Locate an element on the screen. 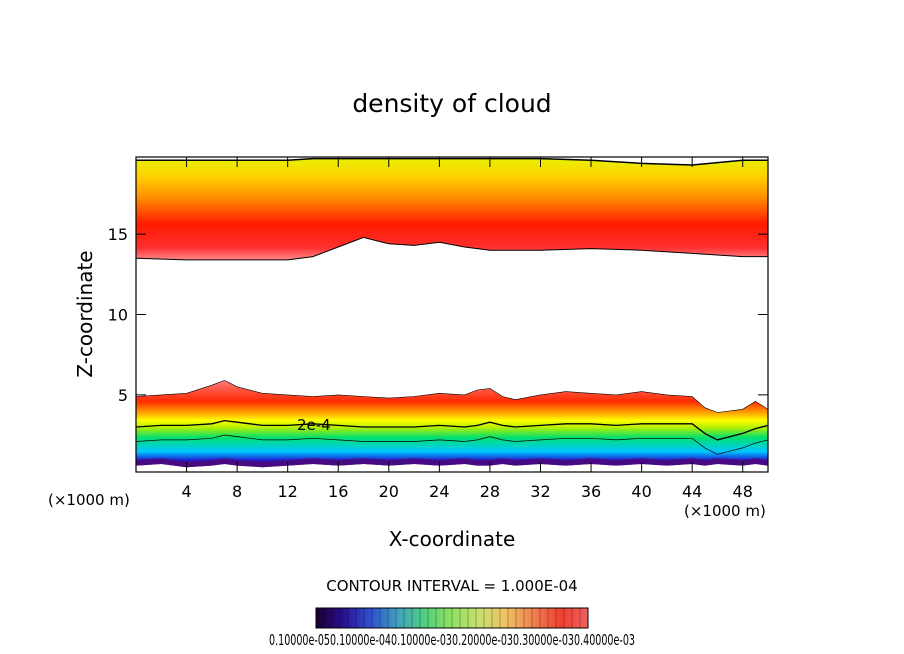 Image resolution: width=904 pixels, height=654 pixels. x-tick-label: 24 is located at coordinates (439, 491).